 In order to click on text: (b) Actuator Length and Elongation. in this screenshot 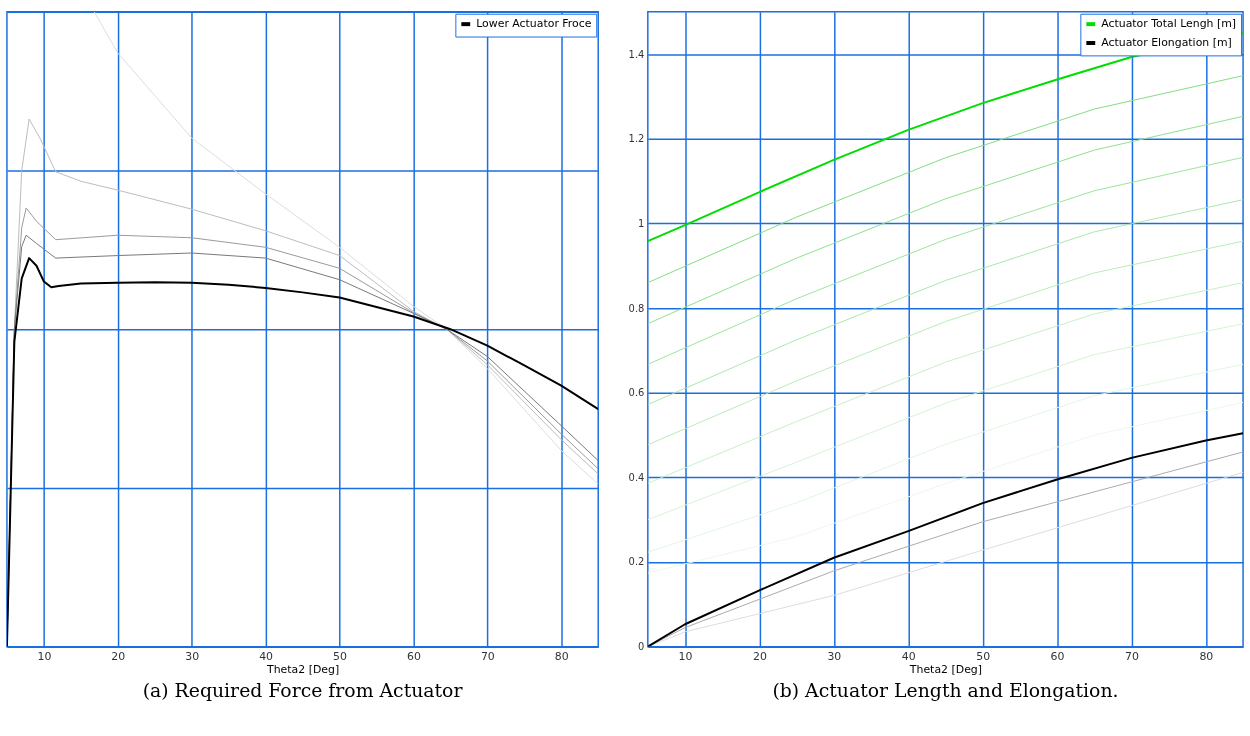, I will do `click(945, 691)`.